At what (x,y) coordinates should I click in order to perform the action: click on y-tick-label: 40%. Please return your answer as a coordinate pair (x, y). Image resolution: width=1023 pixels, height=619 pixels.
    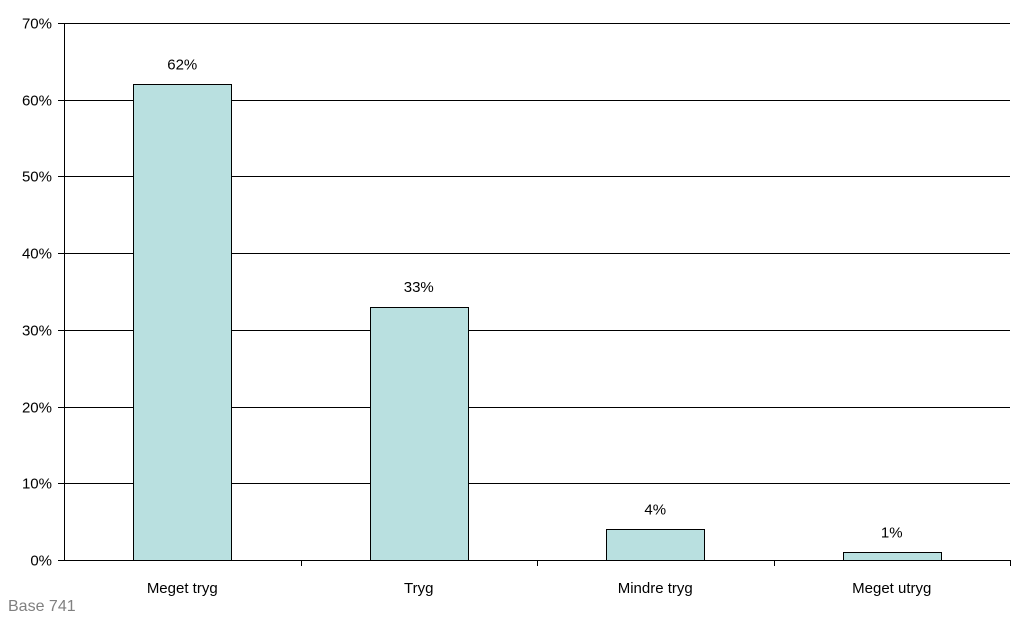
    Looking at the image, I should click on (37, 254).